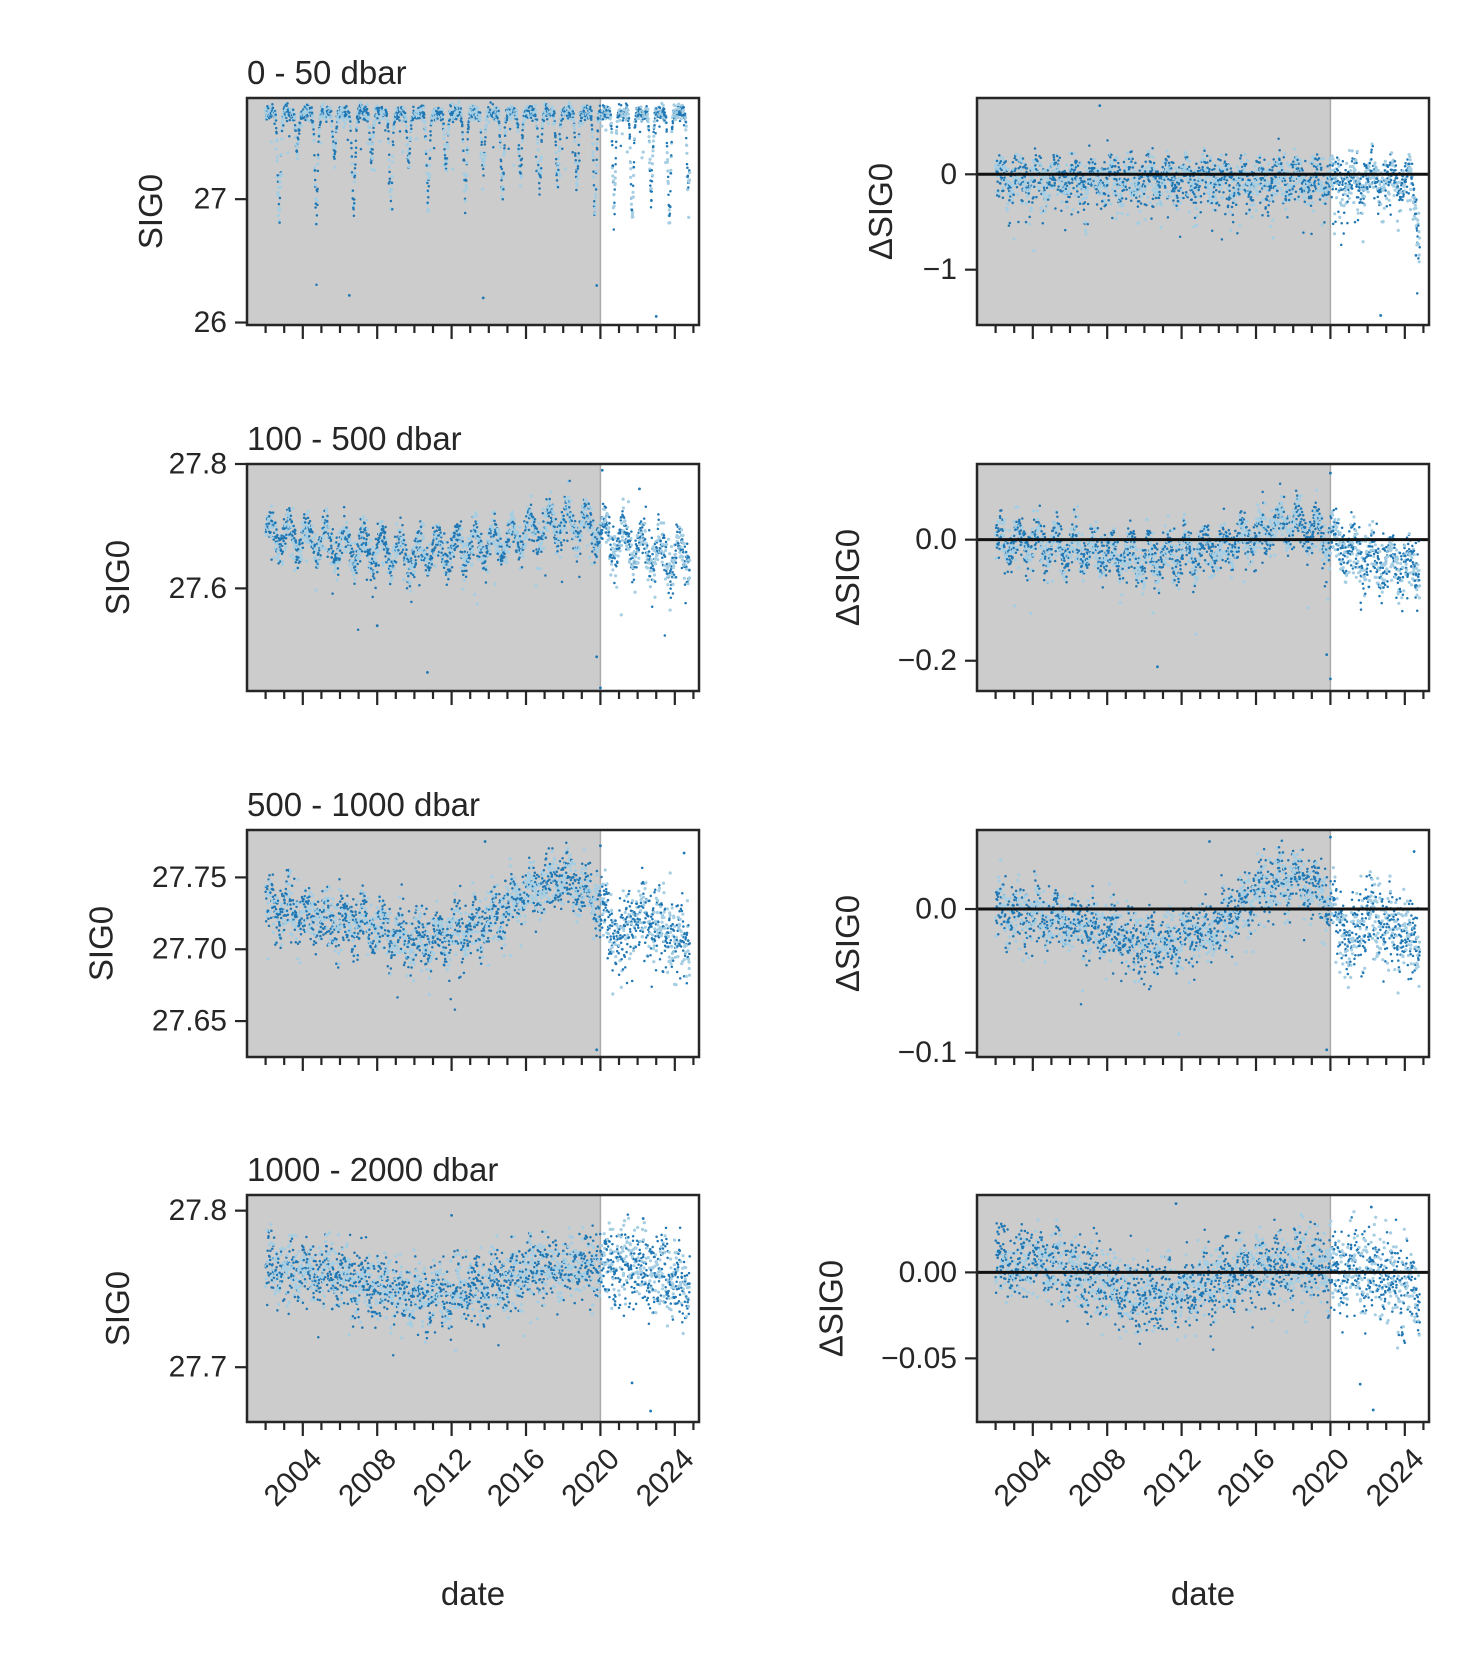  I want to click on baseline-period-shade, so click(423, 211).